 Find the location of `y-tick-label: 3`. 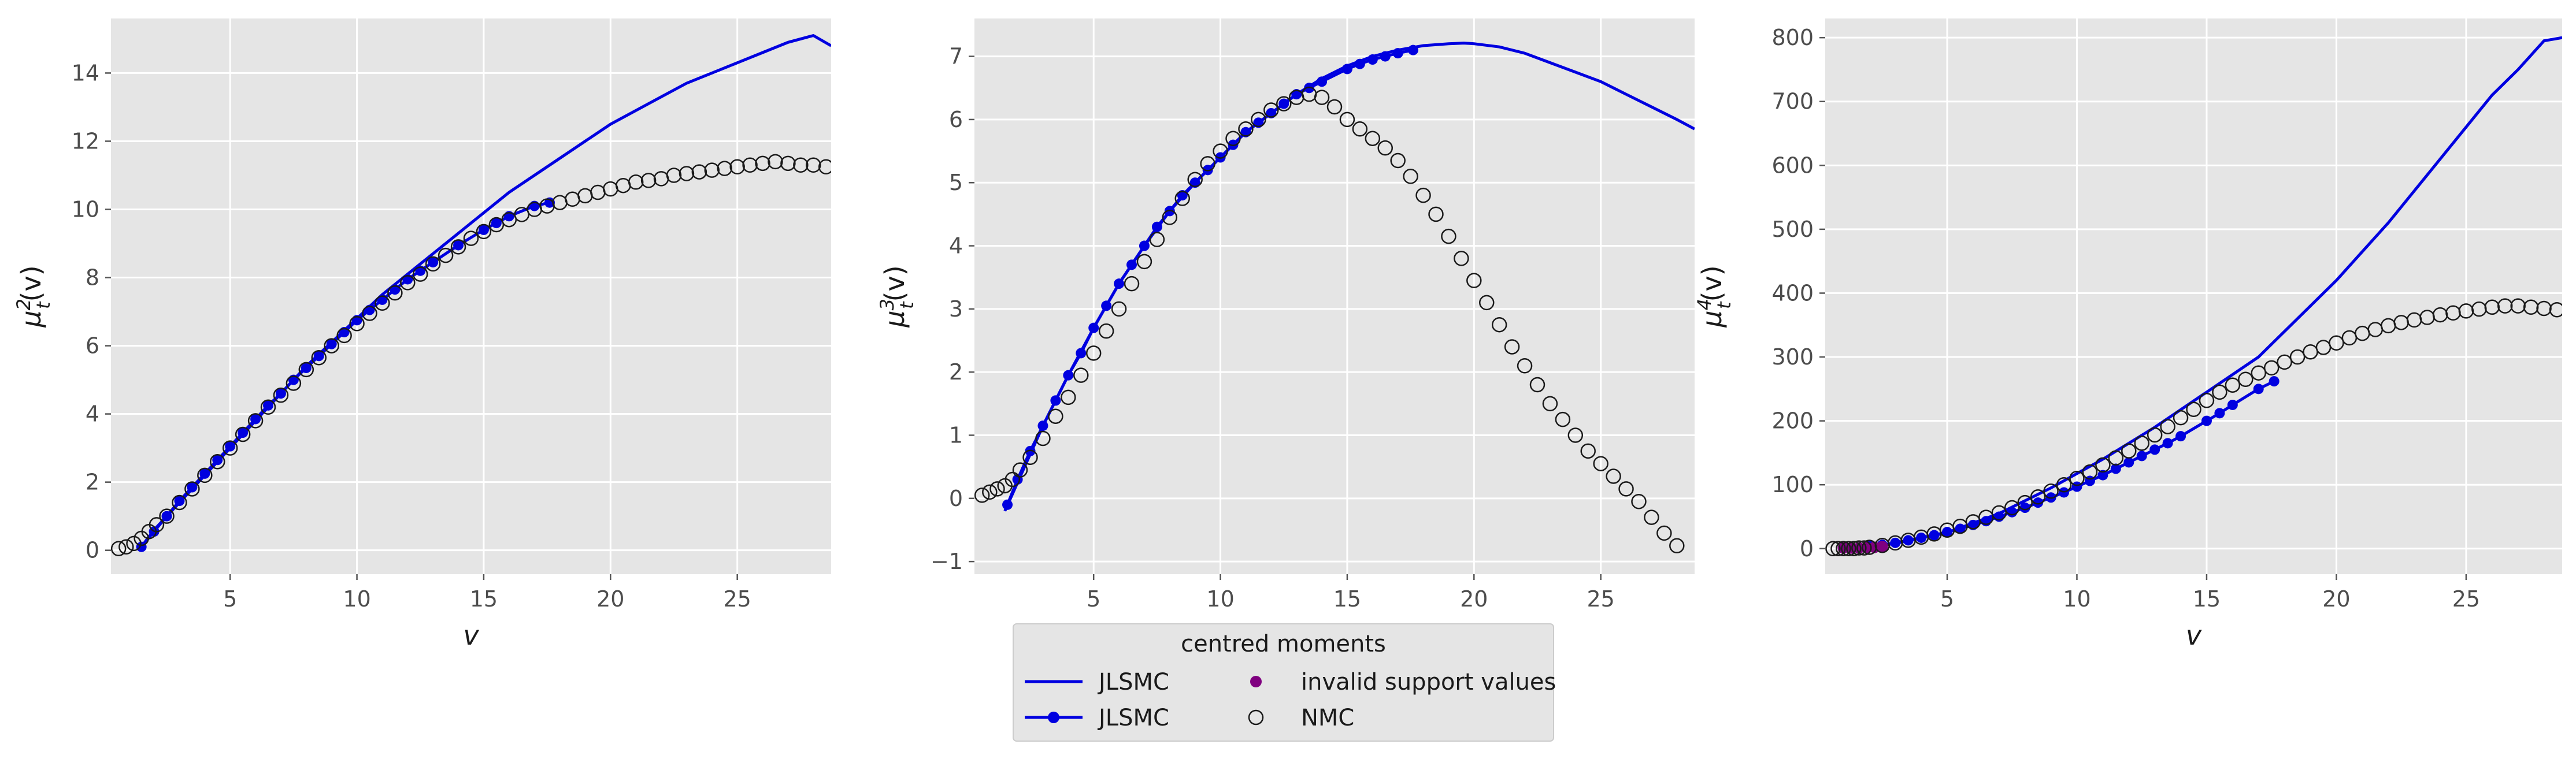

y-tick-label: 3 is located at coordinates (956, 309).